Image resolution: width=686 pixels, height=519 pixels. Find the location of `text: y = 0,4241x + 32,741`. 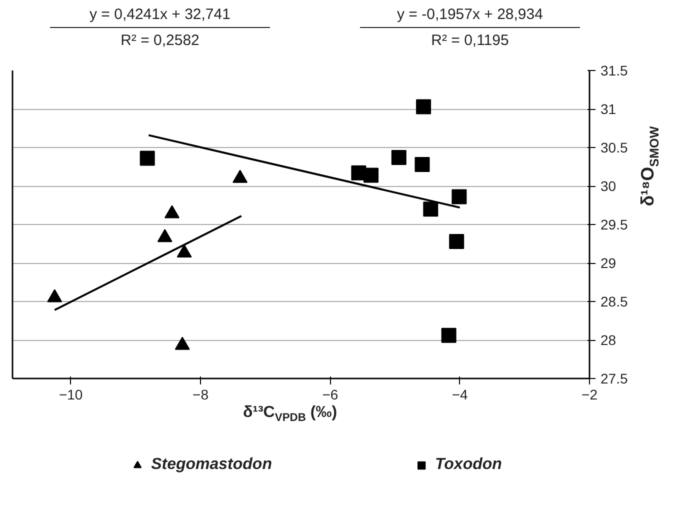

text: y = 0,4241x + 32,741 is located at coordinates (160, 16).